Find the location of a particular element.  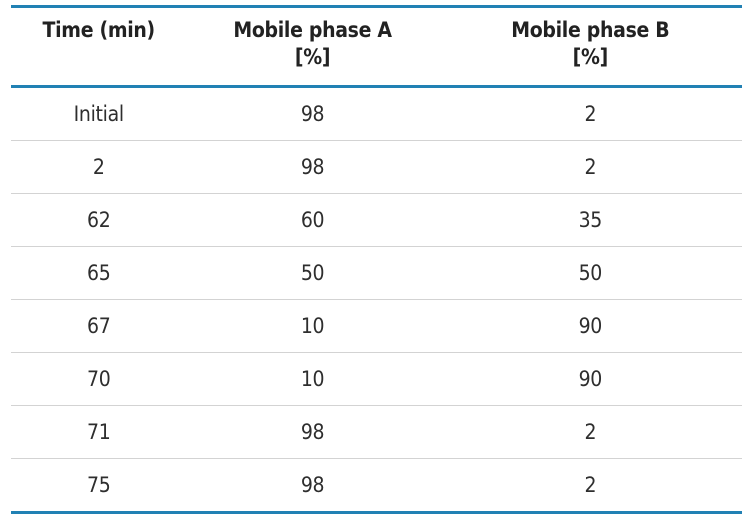

time-cell: 67 is located at coordinates (99, 326).